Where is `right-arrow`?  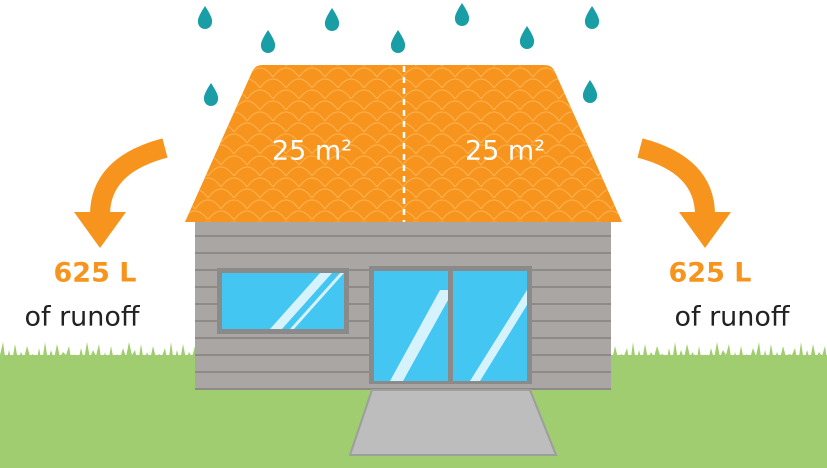
right-arrow is located at coordinates (676, 177).